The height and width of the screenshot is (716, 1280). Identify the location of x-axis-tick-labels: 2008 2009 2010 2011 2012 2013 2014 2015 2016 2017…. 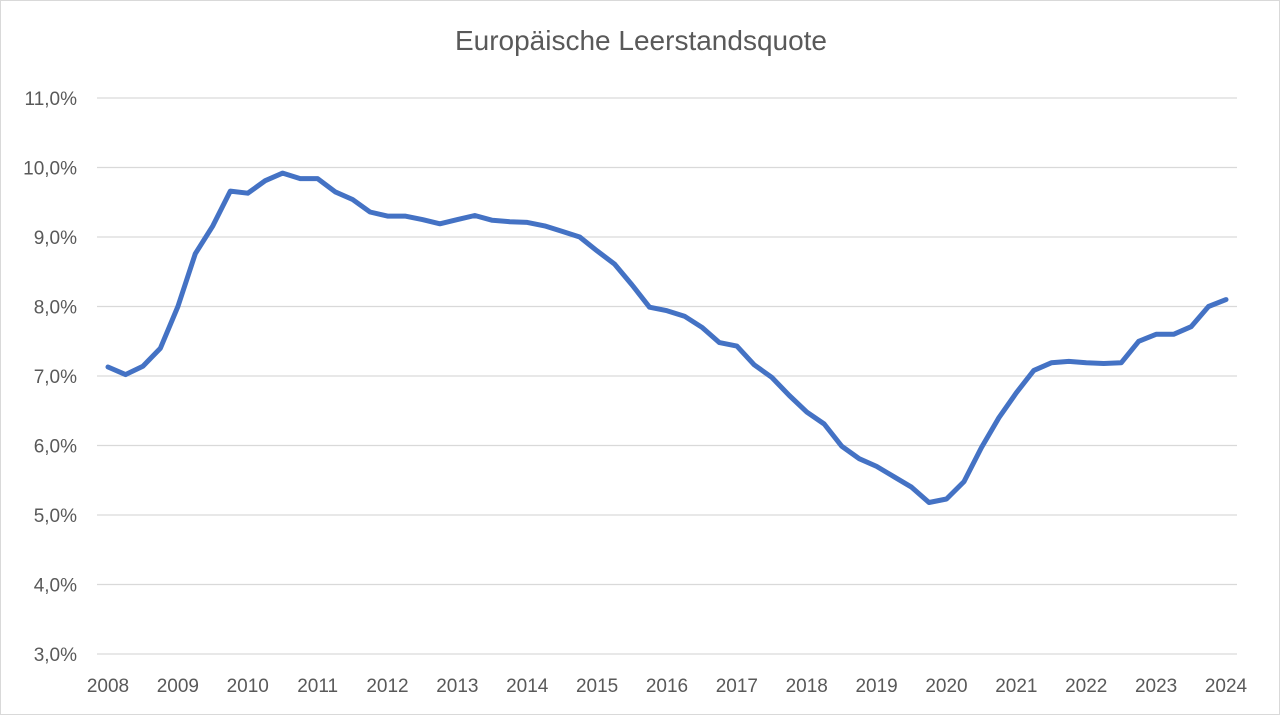
(667, 686).